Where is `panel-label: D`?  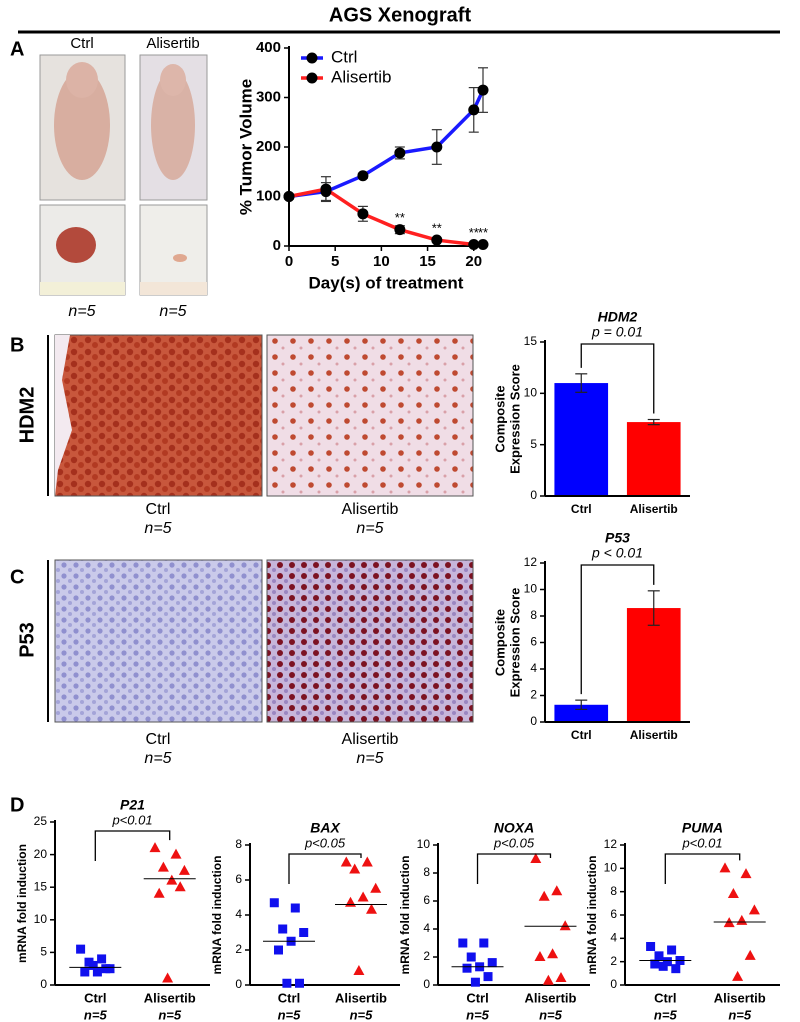
panel-label: D is located at coordinates (17, 805).